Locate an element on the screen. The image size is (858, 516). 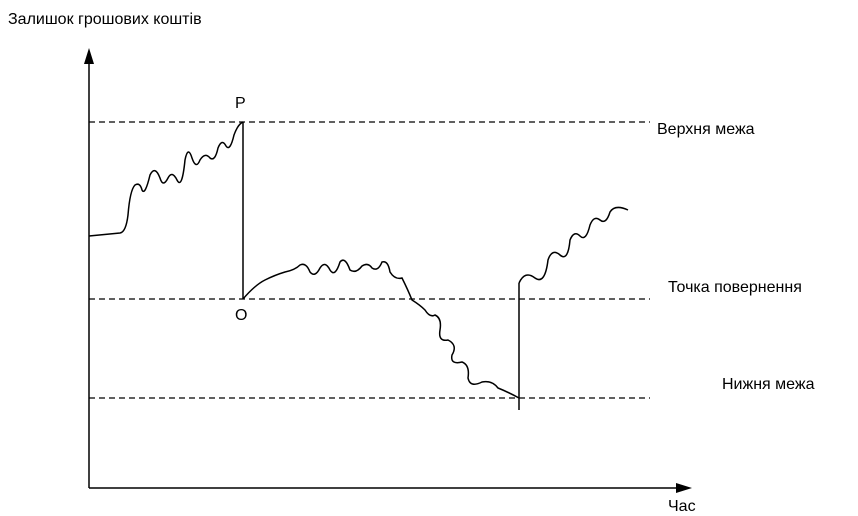
x-axis-arrow is located at coordinates (684, 488).